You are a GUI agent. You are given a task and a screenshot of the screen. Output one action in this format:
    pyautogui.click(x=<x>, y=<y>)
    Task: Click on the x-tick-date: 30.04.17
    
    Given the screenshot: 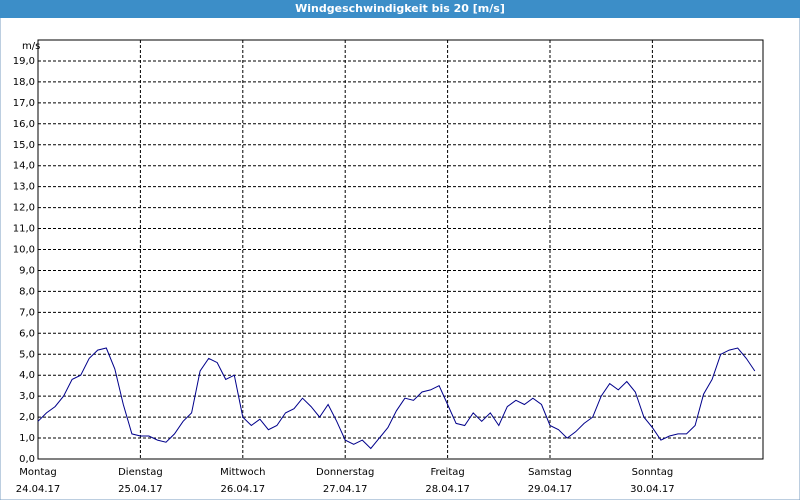 What is the action you would take?
    pyautogui.click(x=652, y=489)
    